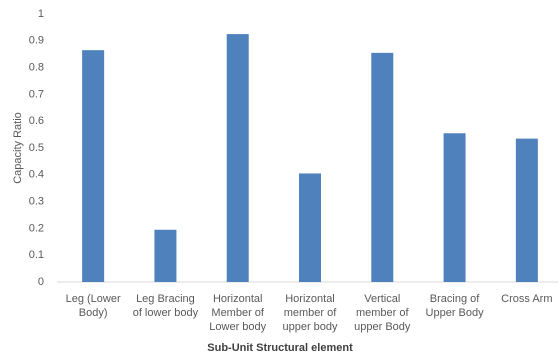  Describe the element at coordinates (93, 306) in the screenshot. I see `x-tick-label: Leg (Lower Body)` at that location.